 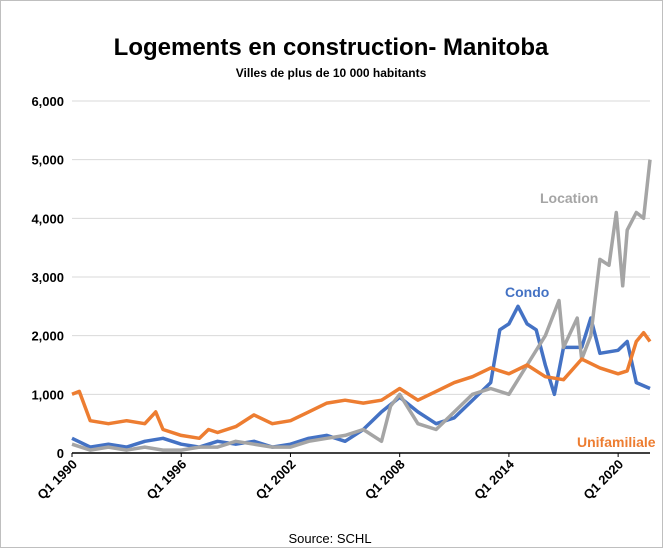 What do you see at coordinates (60, 453) in the screenshot?
I see `y-tick-label: 0` at bounding box center [60, 453].